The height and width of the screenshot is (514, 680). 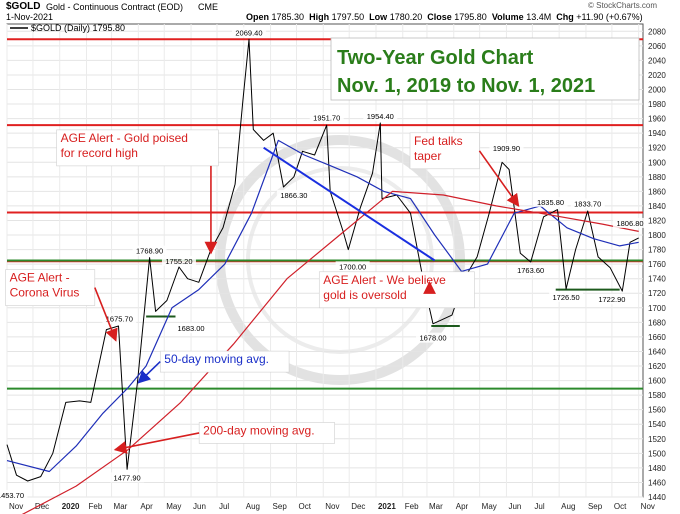 I want to click on price-label: 1726.50, so click(x=566, y=297).